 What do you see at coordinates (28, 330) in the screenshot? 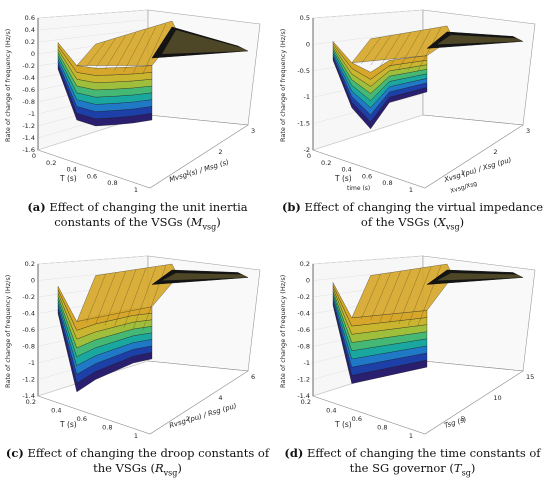
I see `z-tick-label: -0.6` at bounding box center [28, 330].